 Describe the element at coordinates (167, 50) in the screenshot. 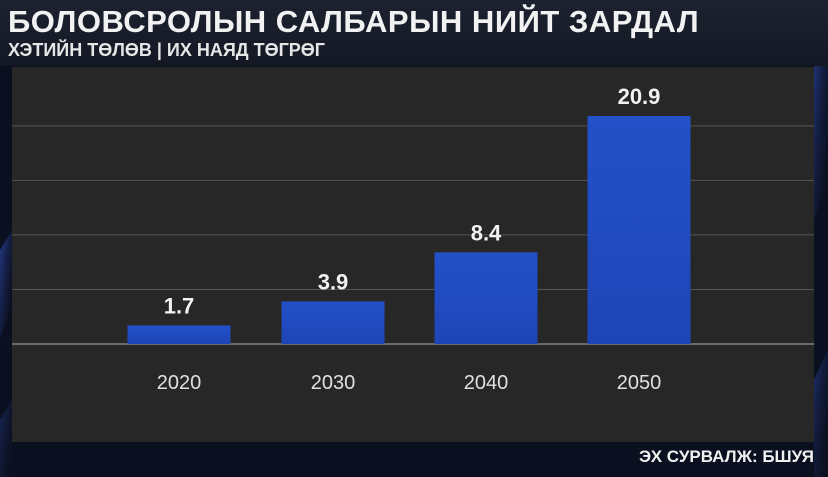

I see `chart-subtitle: ХЭТИЙН ТӨЛӨВ | ИХ НАЯД ТӨГРӨГ` at that location.